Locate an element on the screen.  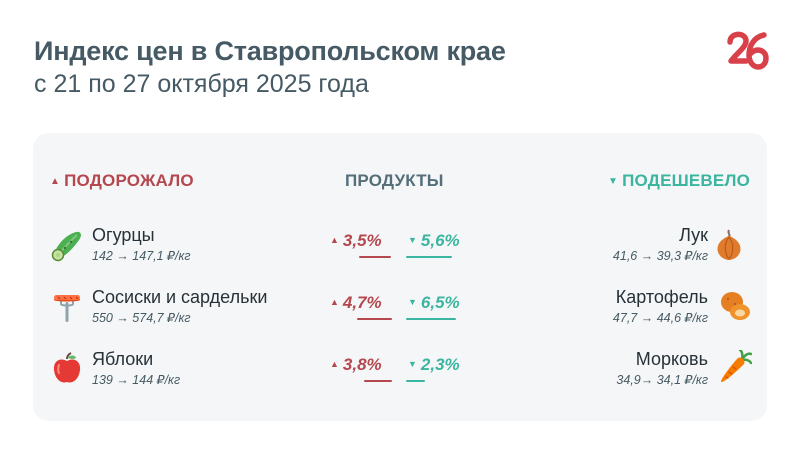
list-item-down-1: Лук 41,6 → 39,3 ₽/кг is located at coordinates (400, 247).